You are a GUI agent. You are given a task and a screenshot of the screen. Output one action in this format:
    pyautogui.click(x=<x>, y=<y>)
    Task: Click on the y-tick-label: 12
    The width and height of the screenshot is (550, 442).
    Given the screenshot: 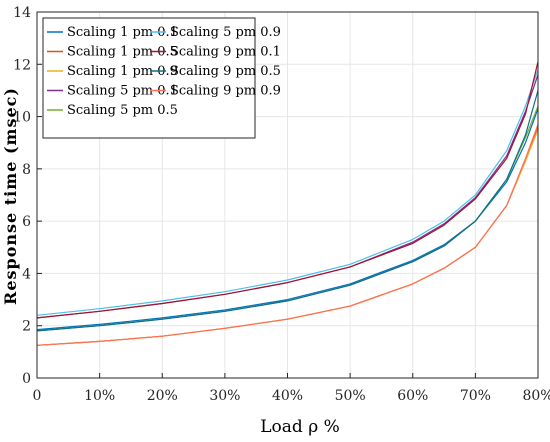 What is the action you would take?
    pyautogui.click(x=22, y=65)
    